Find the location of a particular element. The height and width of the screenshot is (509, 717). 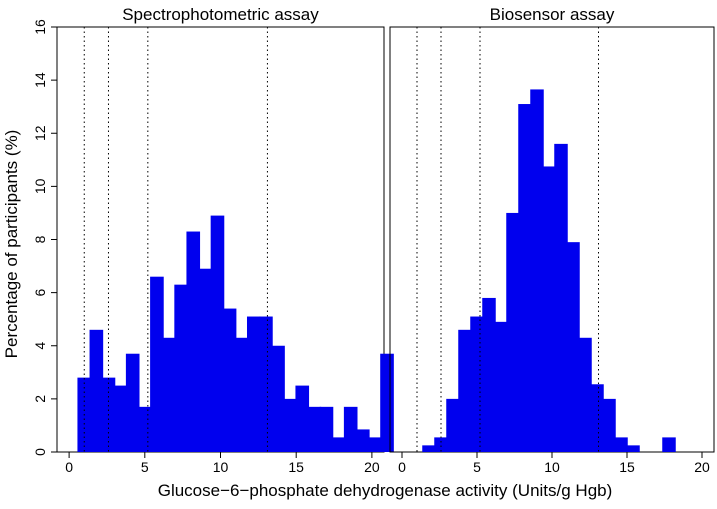

y-tick-label: 16 is located at coordinates (40, 27).